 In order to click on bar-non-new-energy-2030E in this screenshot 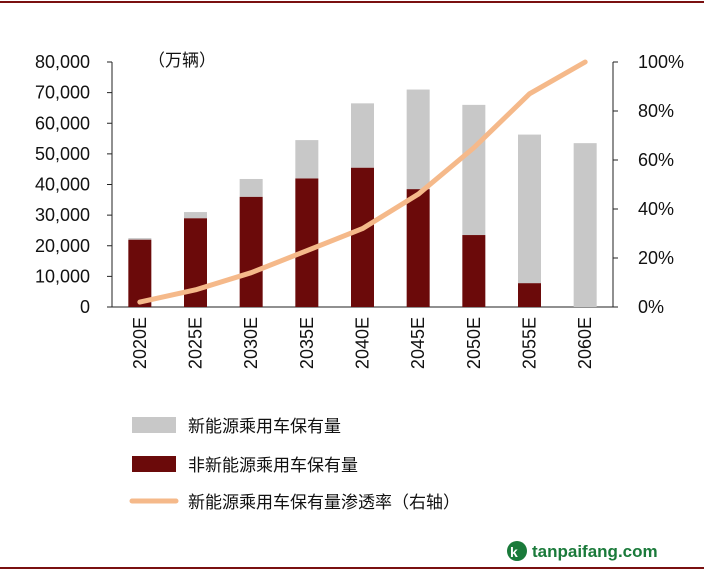, I will do `click(251, 251)`.